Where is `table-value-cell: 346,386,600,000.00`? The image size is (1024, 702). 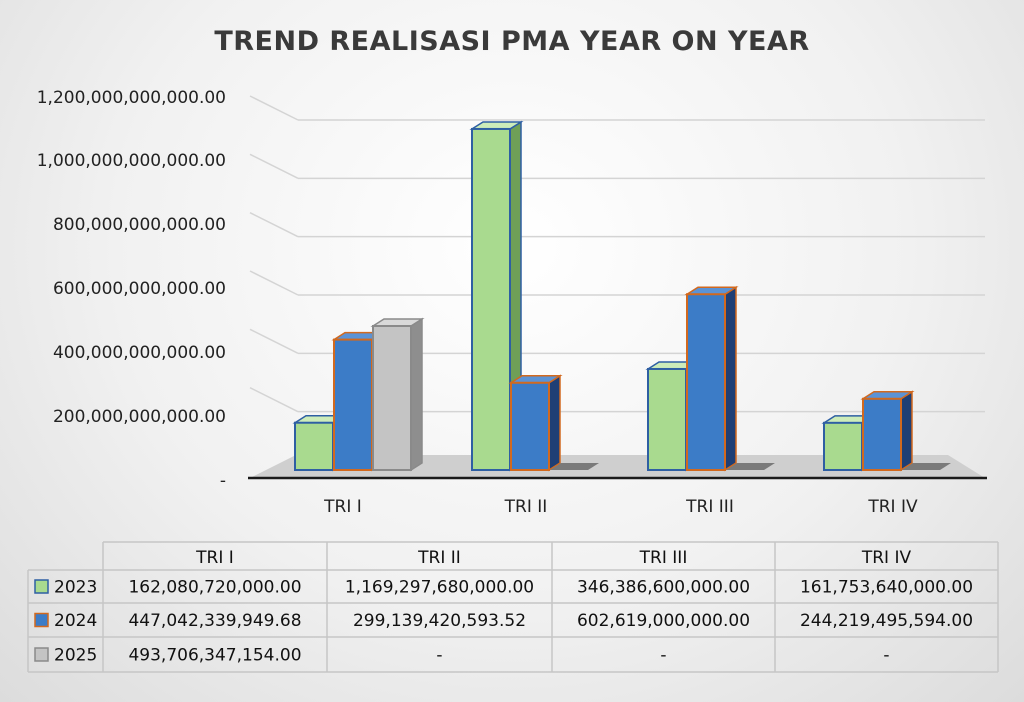
table-value-cell: 346,386,600,000.00 is located at coordinates (663, 588).